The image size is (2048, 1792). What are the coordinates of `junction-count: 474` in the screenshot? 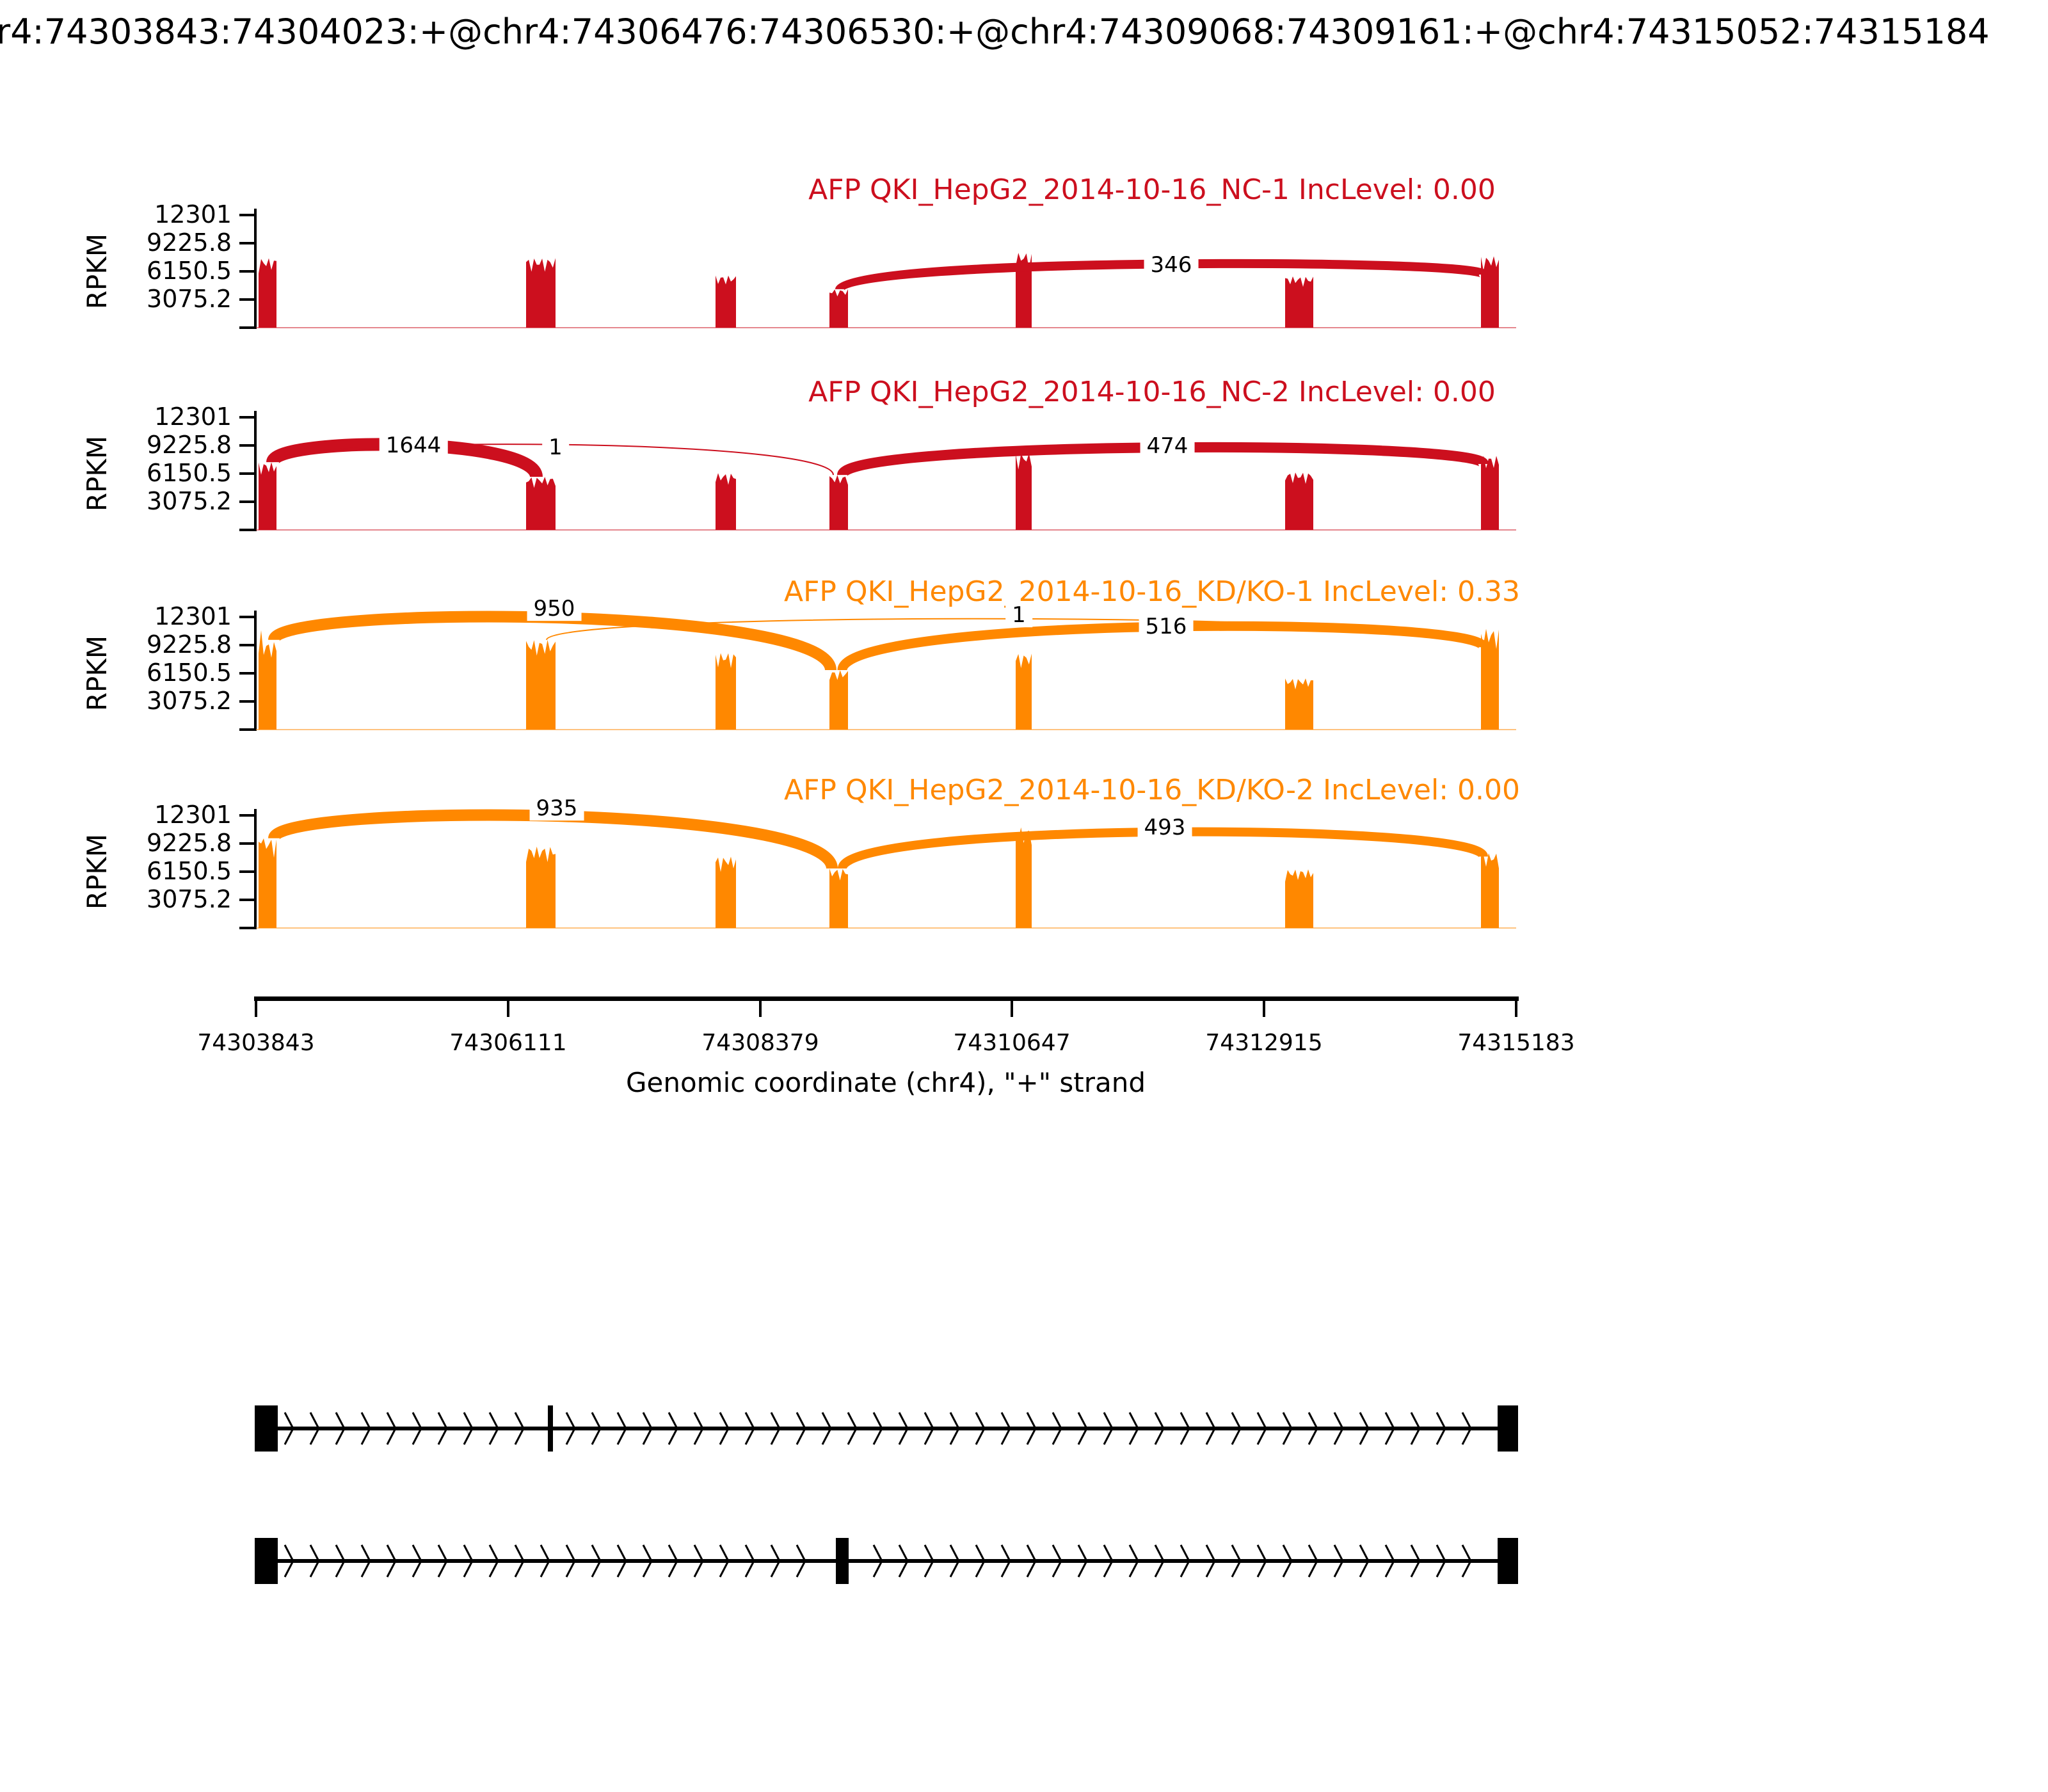 It's located at (1167, 446).